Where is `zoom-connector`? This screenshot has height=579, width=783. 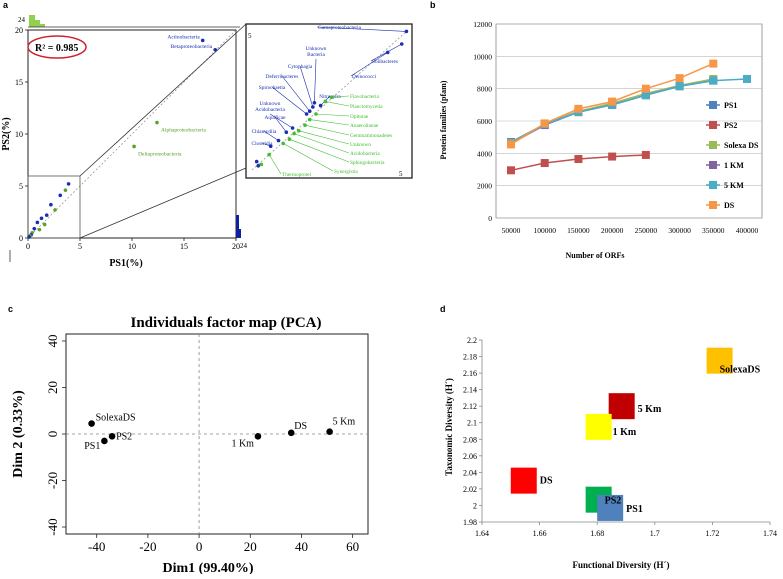 zoom-connector is located at coordinates (163, 203).